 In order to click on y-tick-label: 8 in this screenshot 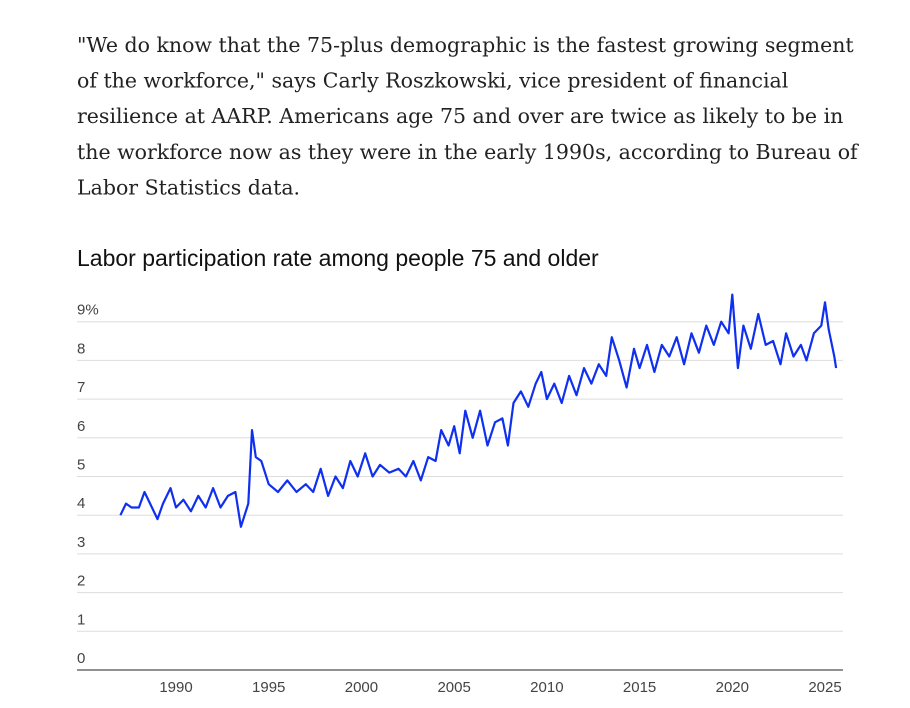, I will do `click(81, 348)`.